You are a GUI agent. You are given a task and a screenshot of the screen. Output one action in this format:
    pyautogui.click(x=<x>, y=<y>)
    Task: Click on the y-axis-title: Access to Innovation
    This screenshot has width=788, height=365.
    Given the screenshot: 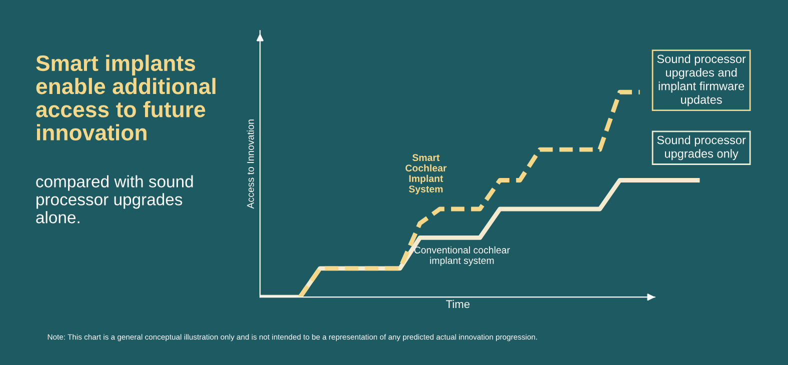 What is the action you would take?
    pyautogui.click(x=250, y=164)
    